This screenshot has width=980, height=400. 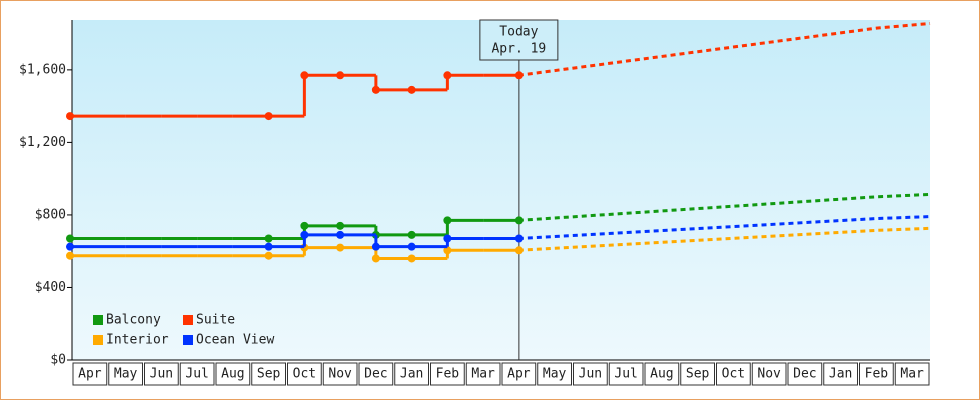 I want to click on today-label: Apr. 19, so click(x=518, y=49).